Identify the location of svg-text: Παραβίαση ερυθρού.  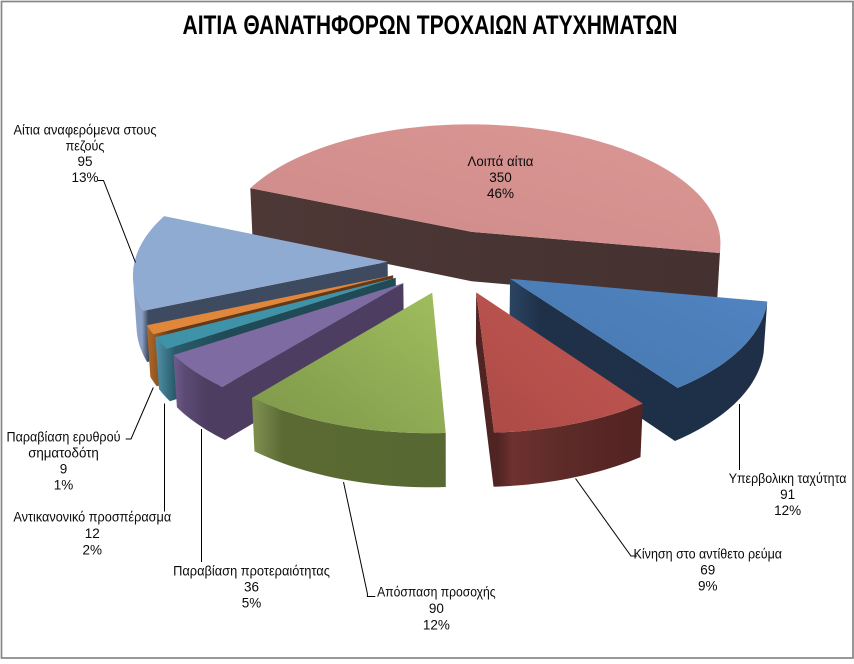
(64, 436).